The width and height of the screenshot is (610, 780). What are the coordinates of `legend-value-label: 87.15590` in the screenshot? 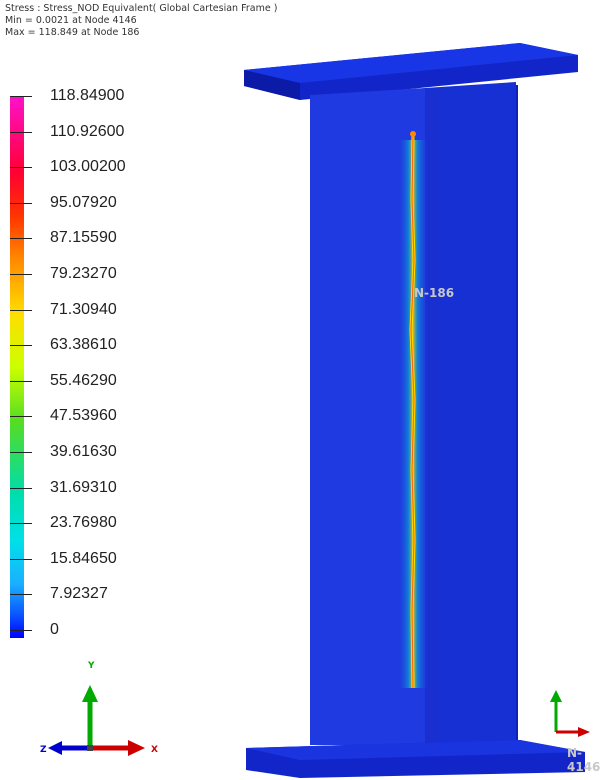 It's located at (83, 237).